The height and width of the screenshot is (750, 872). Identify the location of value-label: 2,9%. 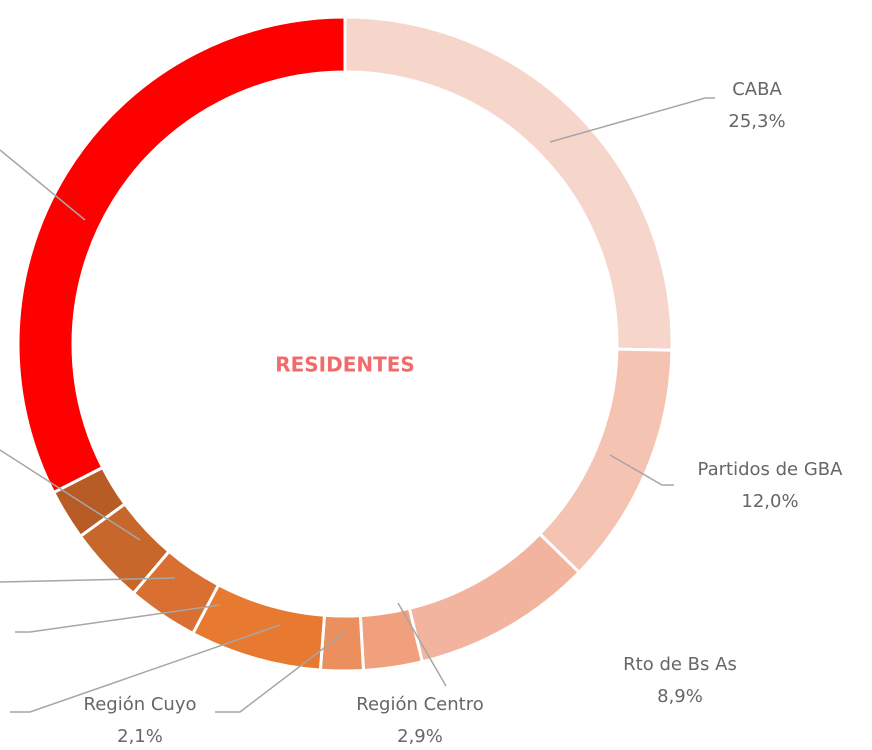
(420, 736).